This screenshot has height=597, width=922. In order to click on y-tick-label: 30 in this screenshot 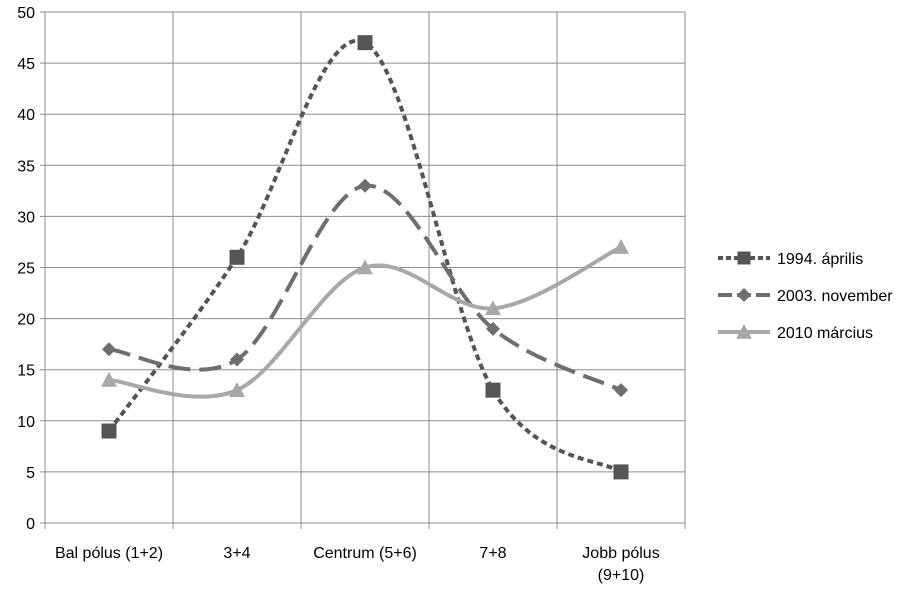, I will do `click(26, 217)`.